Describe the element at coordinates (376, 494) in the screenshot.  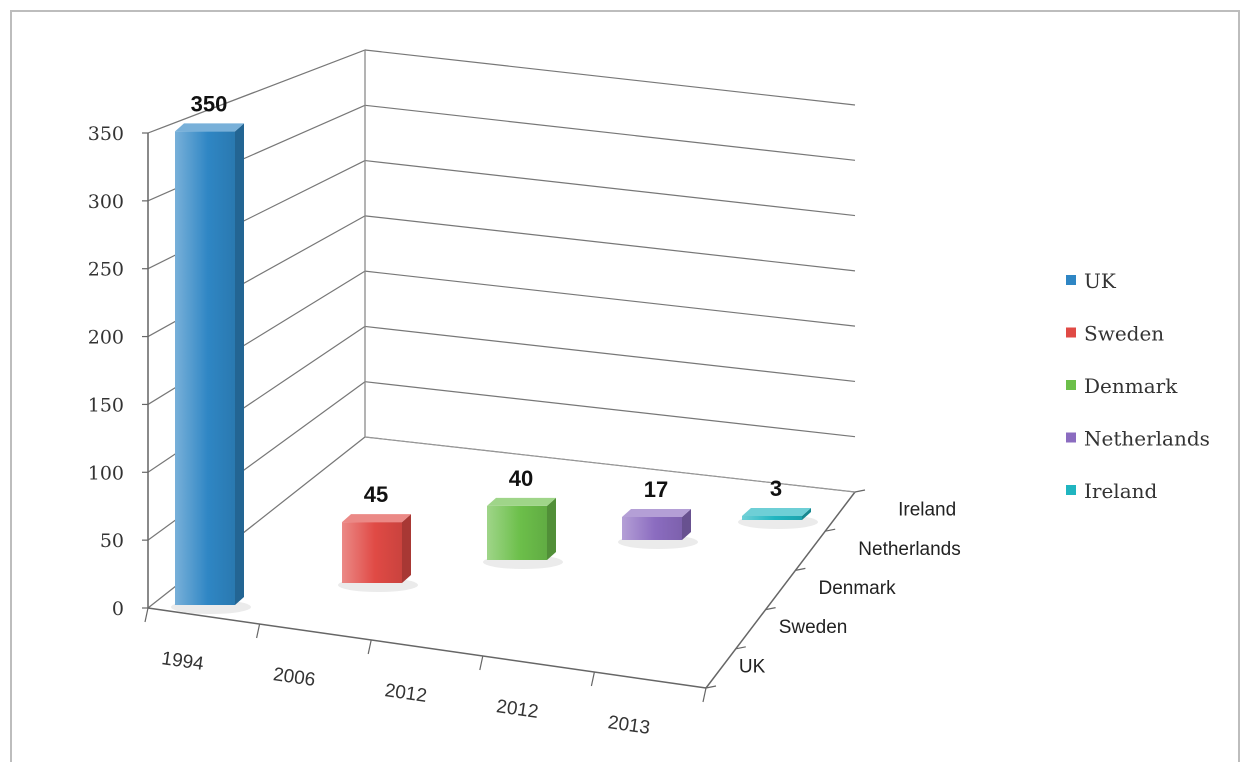
I see `data-label: 45` at that location.